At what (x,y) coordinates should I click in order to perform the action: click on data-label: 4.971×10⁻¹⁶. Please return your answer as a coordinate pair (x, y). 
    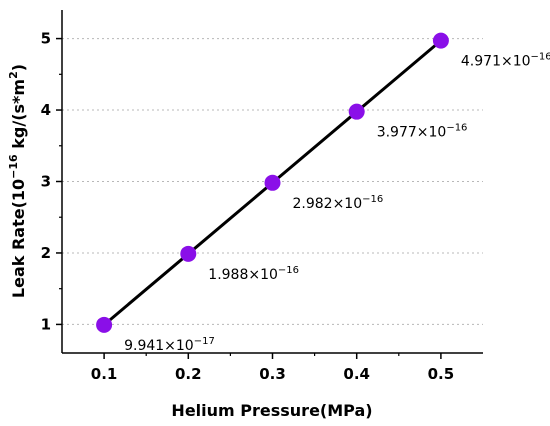
    Looking at the image, I should click on (505, 61).